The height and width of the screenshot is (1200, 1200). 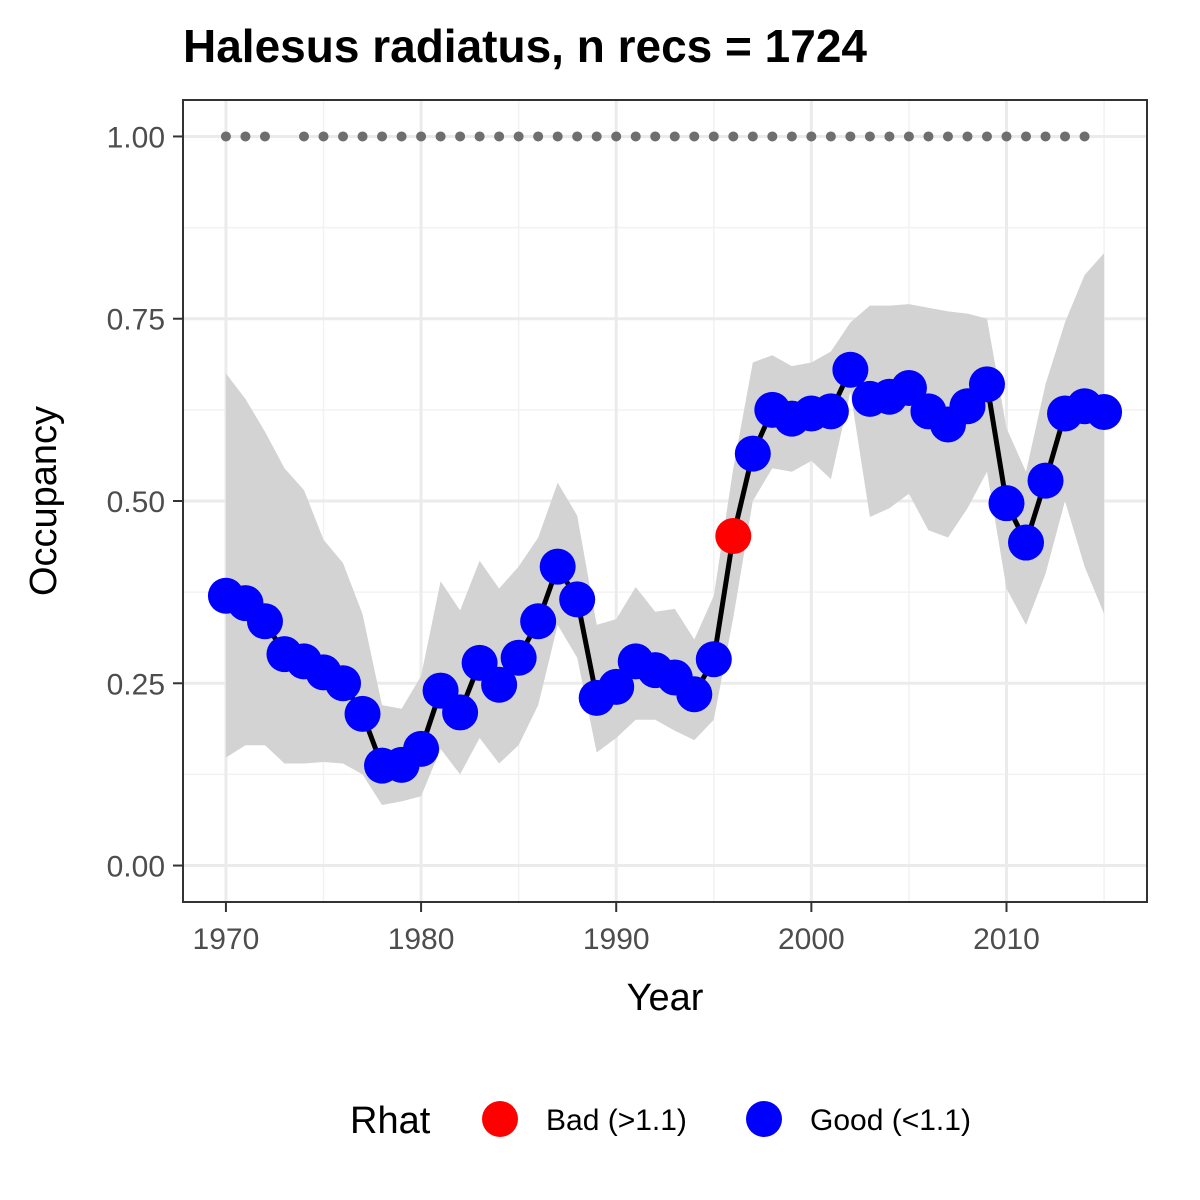 I want to click on y-axis: 0.00 0.25 0.50 0.75 1.00, so click(x=145, y=502).